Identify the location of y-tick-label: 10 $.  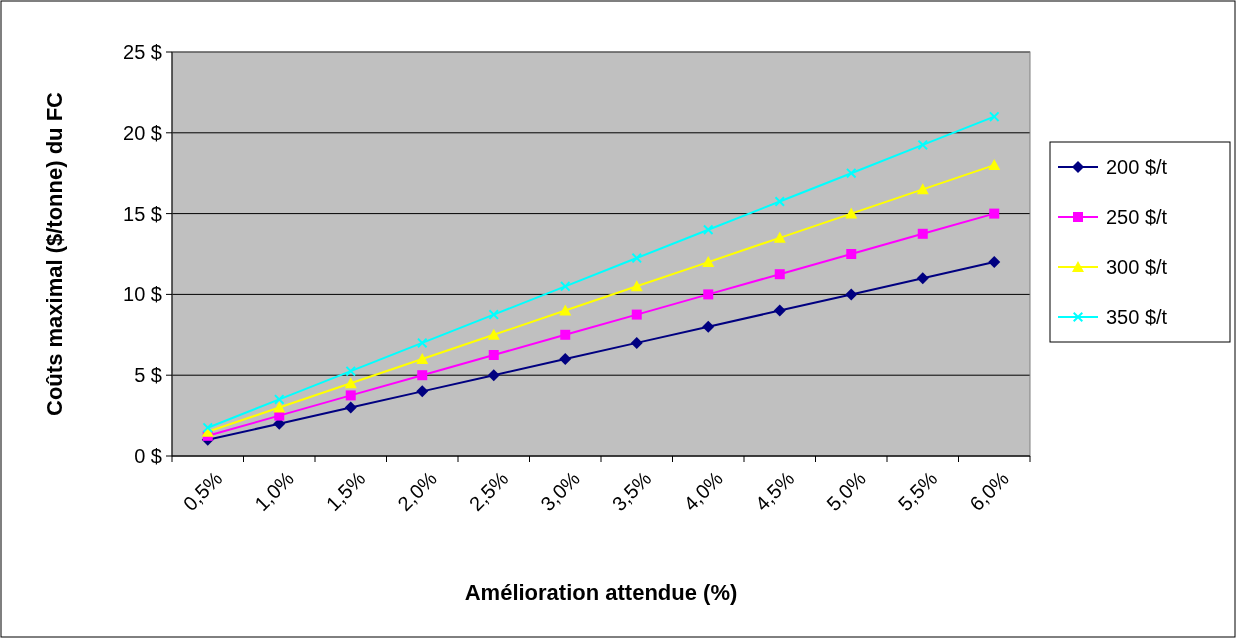
(142, 294).